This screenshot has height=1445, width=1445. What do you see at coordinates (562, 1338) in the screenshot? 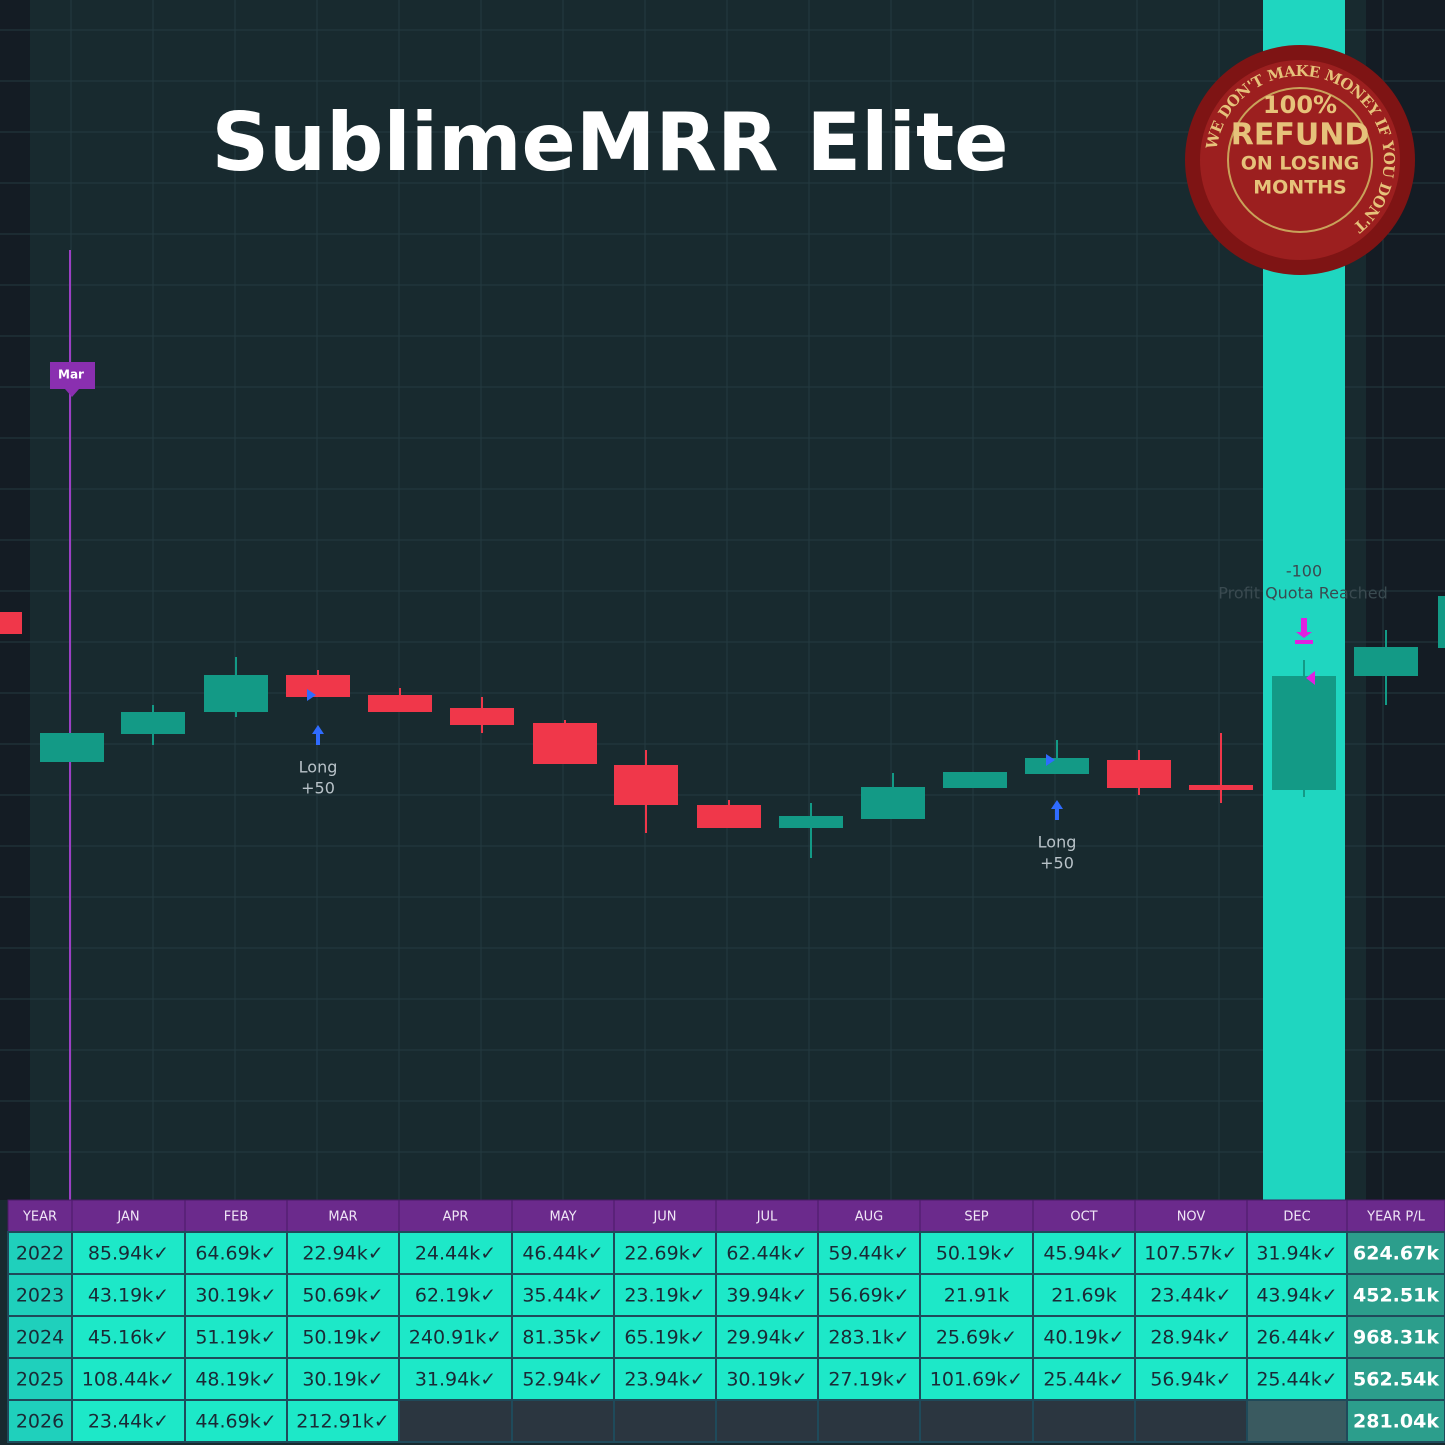
I see `cell-text: 81.35k✓` at bounding box center [562, 1338].